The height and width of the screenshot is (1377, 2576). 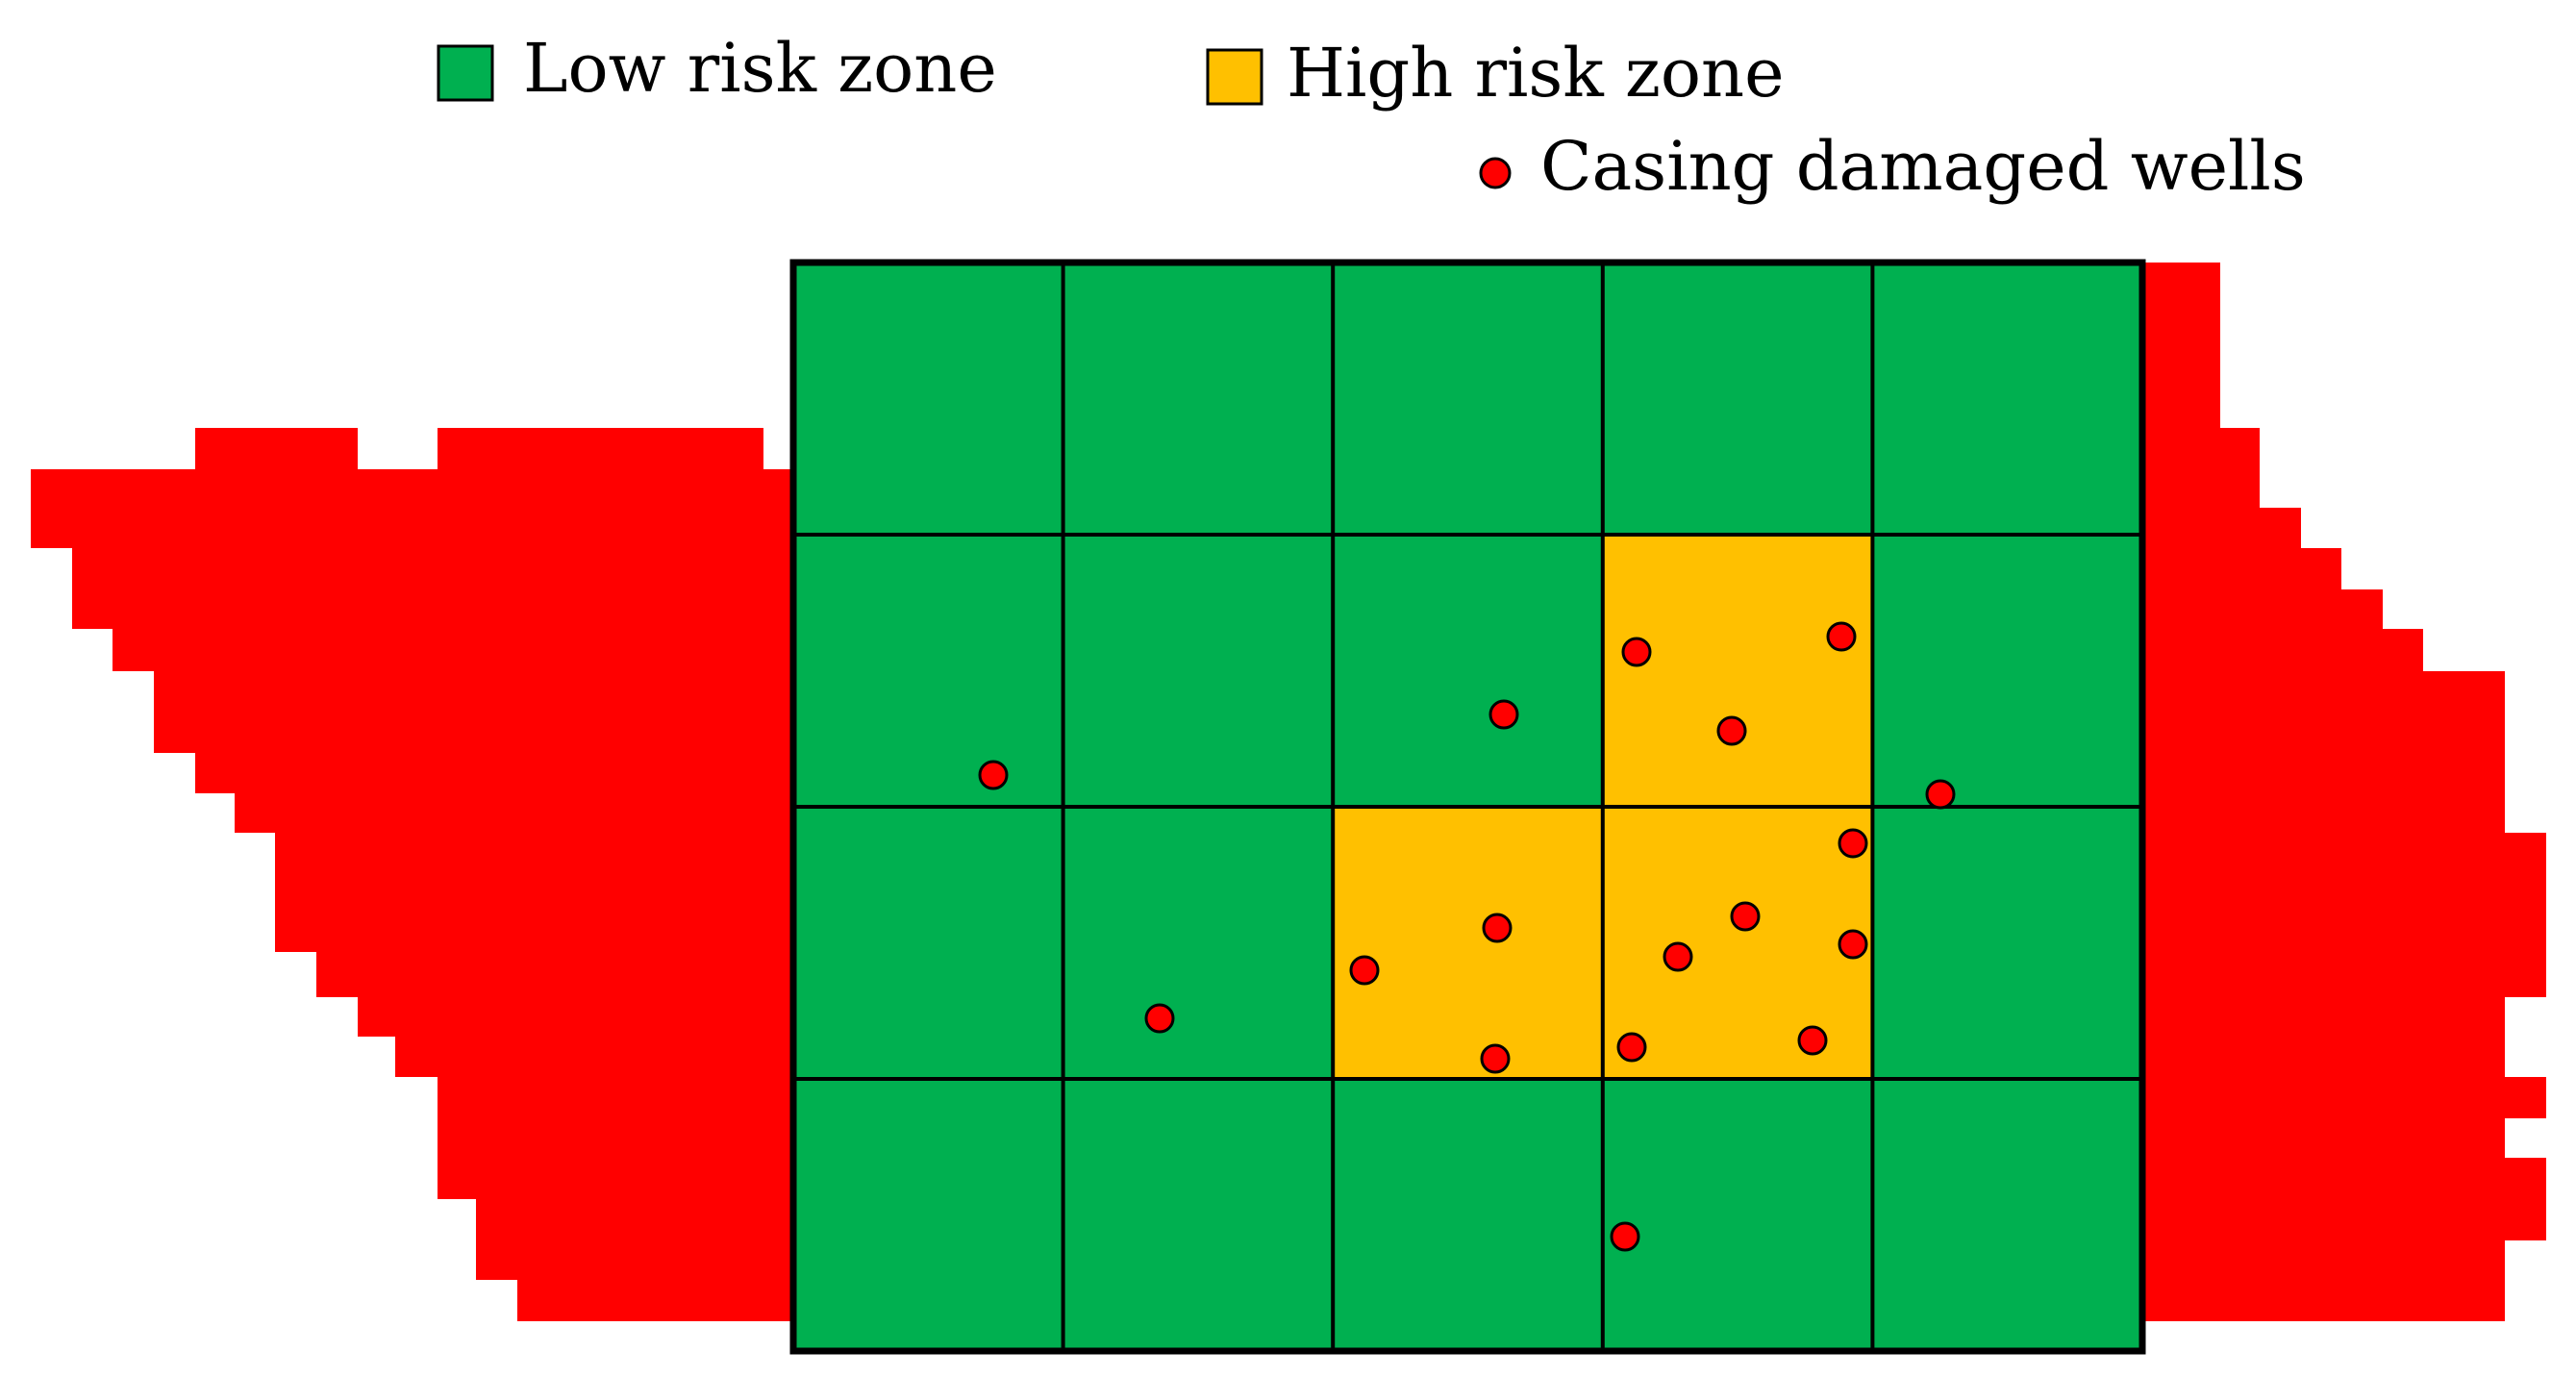 I want to click on legend-wells-label: Casing damaged wells, so click(x=1923, y=166).